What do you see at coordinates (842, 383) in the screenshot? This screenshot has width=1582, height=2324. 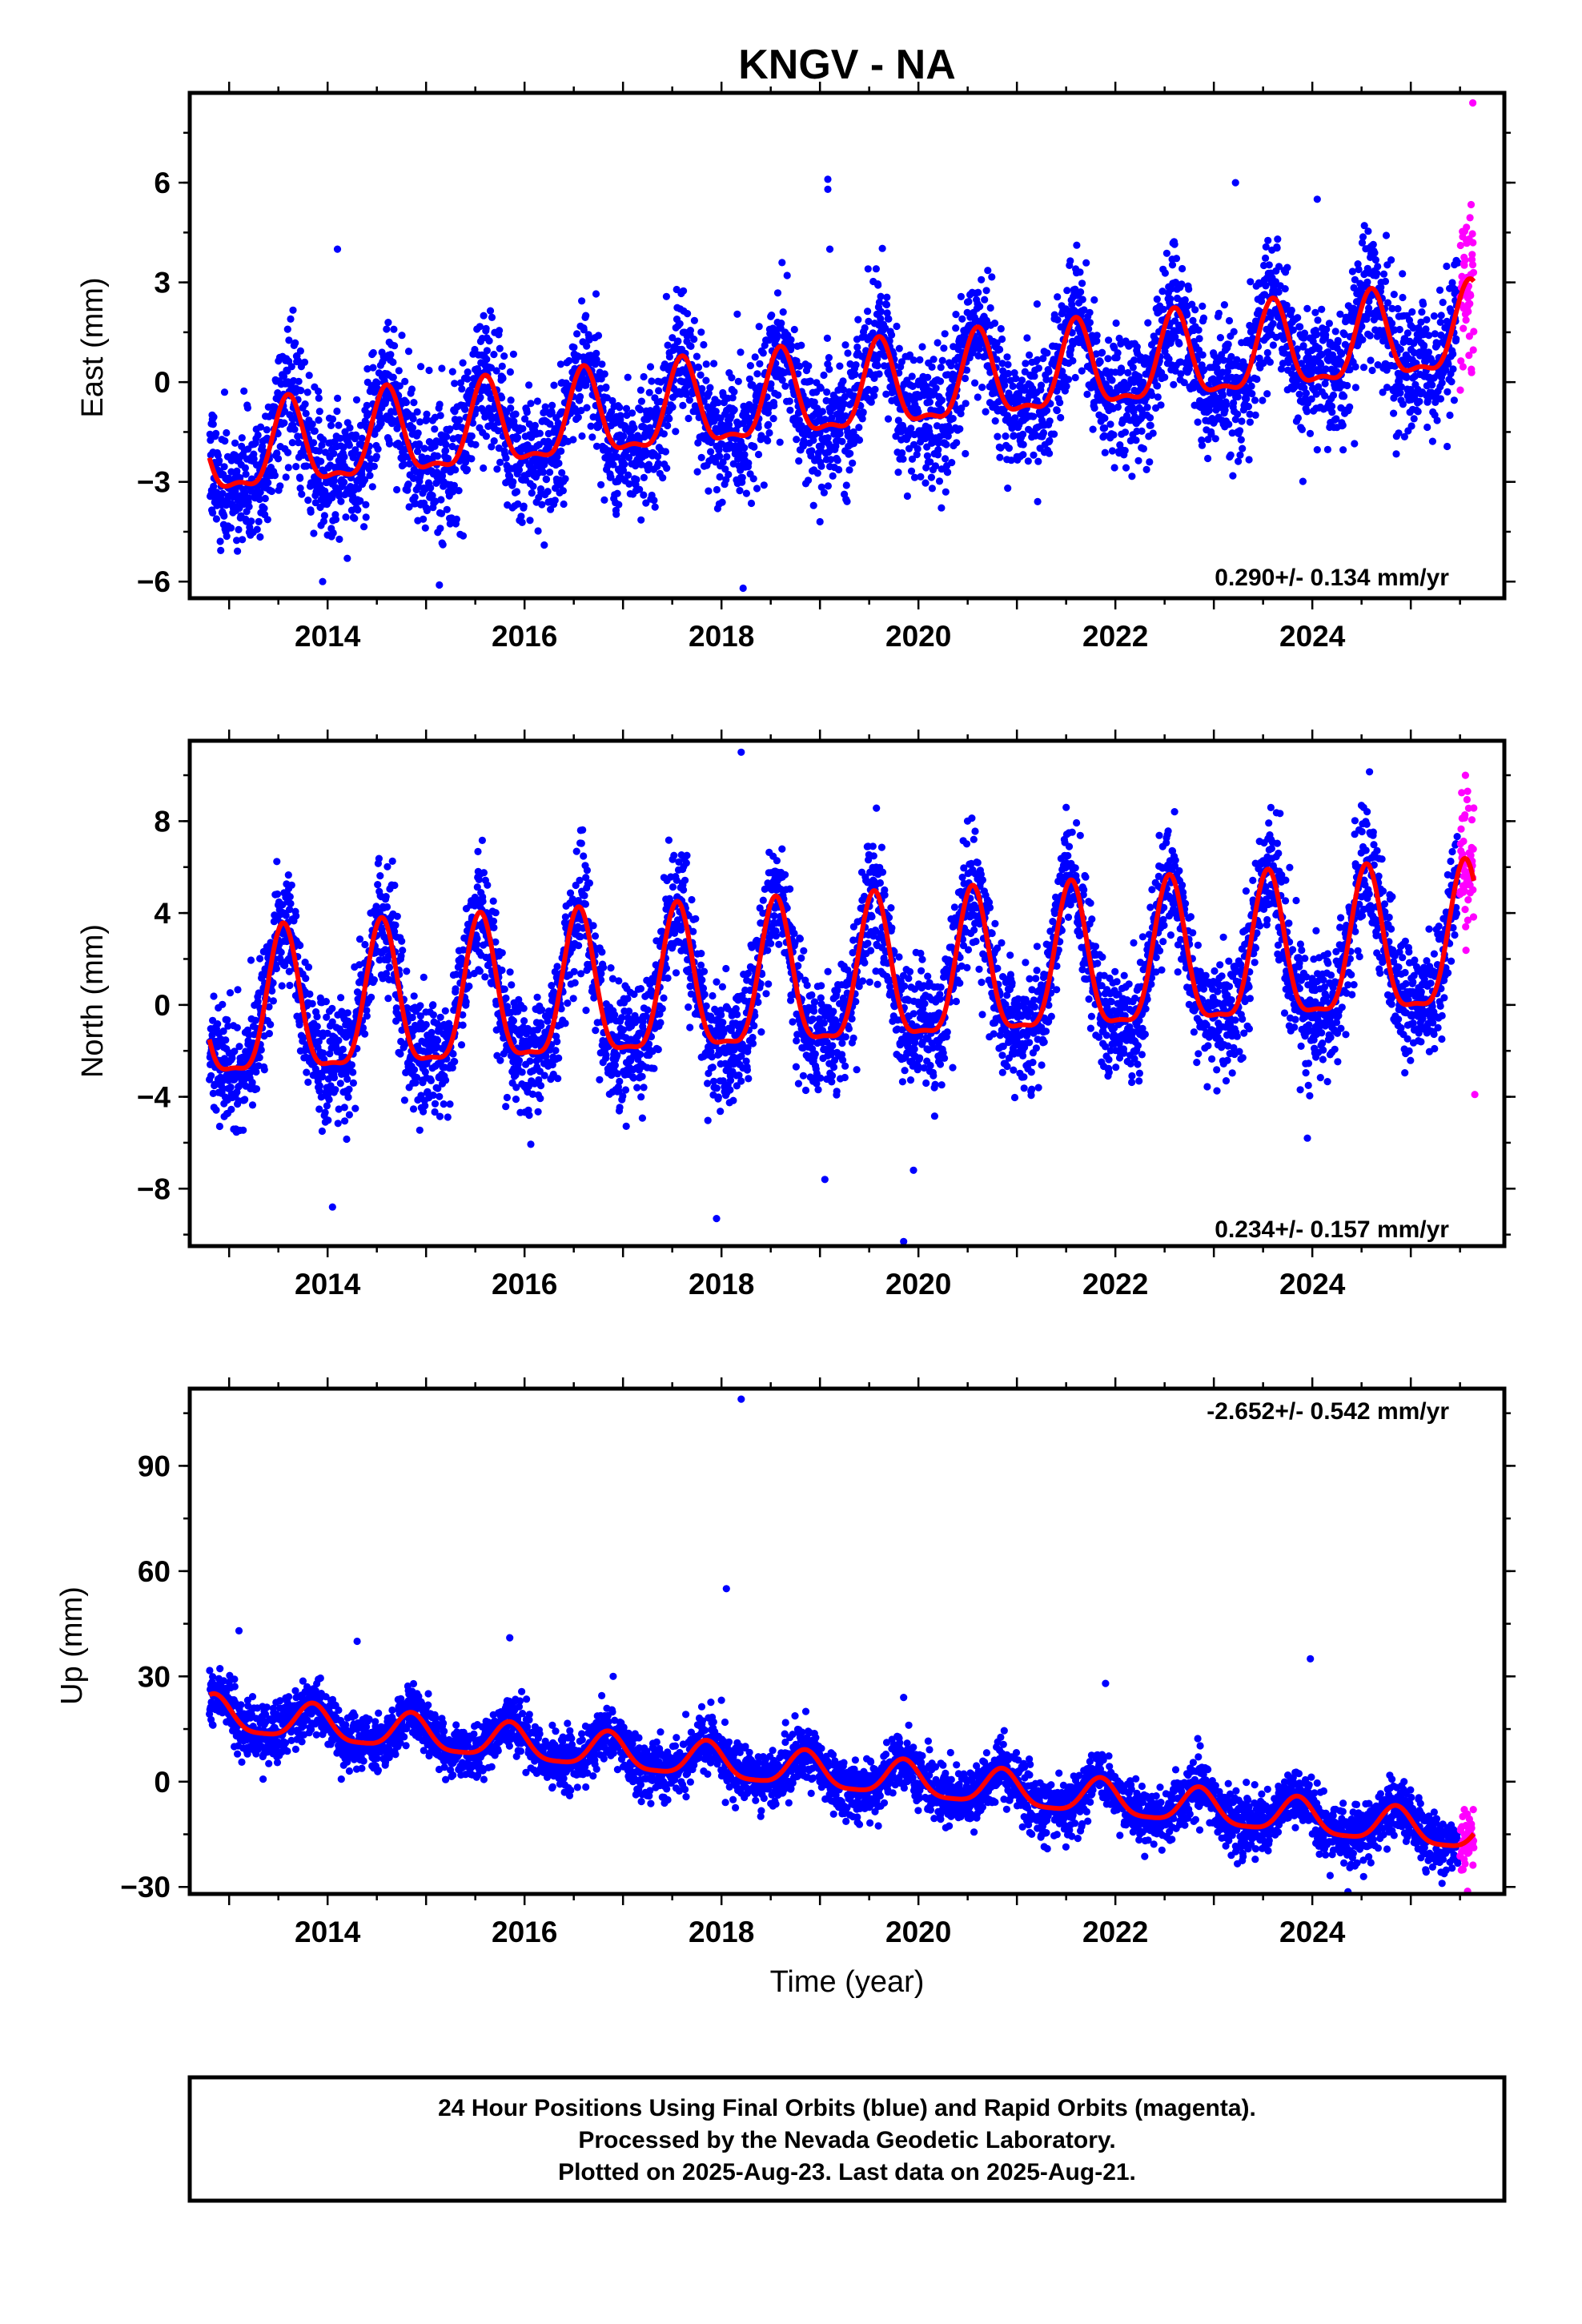 I see `model-fit-line` at bounding box center [842, 383].